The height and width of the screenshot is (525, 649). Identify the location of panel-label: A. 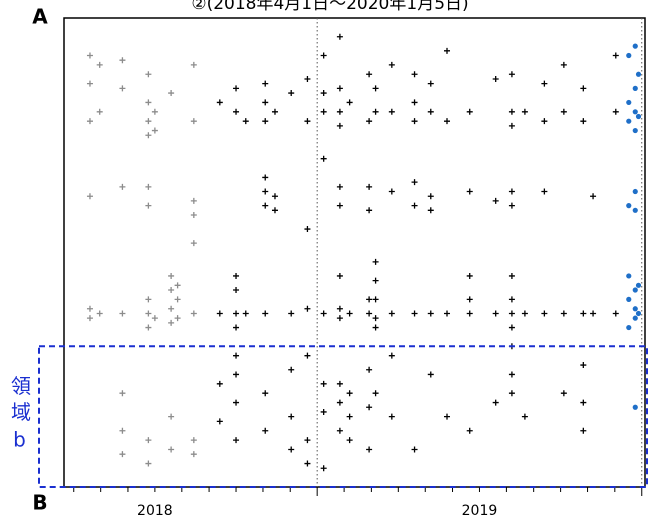
(40, 17).